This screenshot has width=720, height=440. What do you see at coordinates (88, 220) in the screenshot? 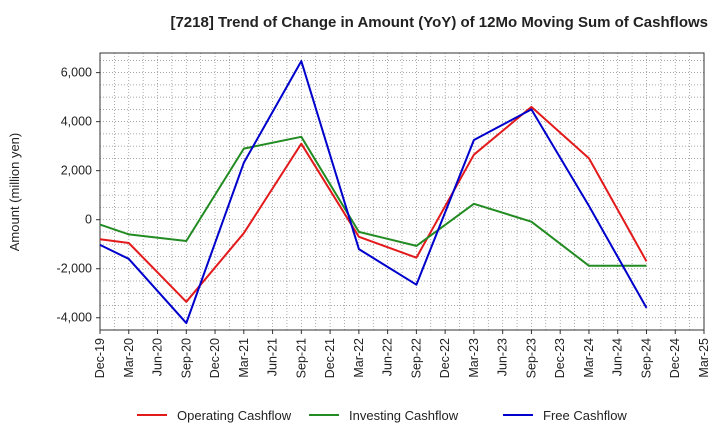
I see `y-tick-label: 0` at bounding box center [88, 220].